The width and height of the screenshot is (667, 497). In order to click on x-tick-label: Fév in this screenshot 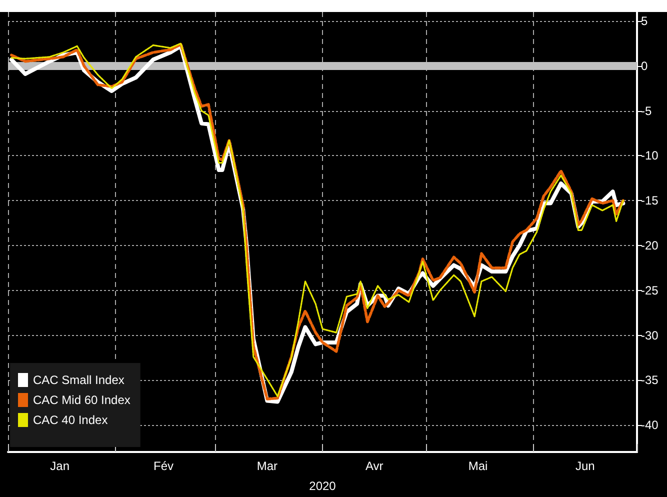, I will do `click(164, 466)`.